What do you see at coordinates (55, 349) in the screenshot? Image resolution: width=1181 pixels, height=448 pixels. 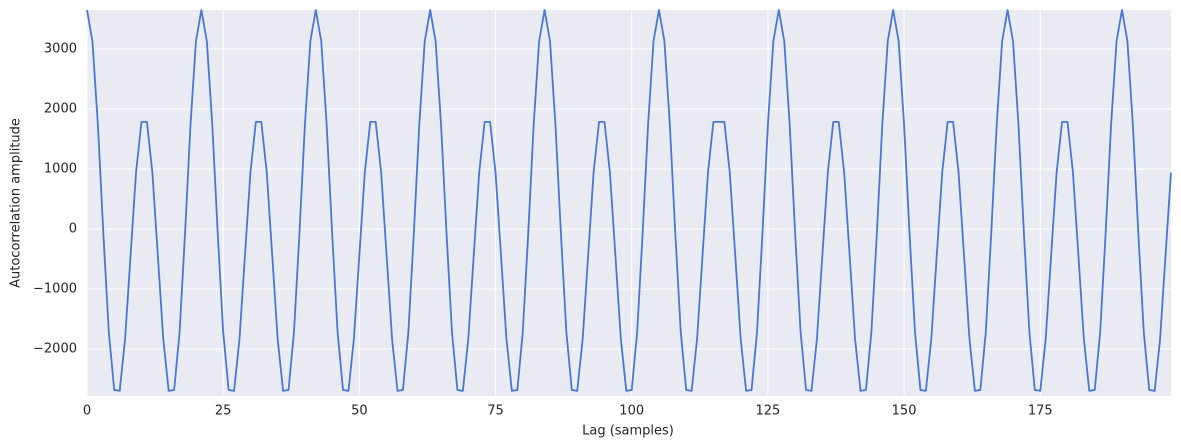 I see `y-tick-label: −2000` at bounding box center [55, 349].